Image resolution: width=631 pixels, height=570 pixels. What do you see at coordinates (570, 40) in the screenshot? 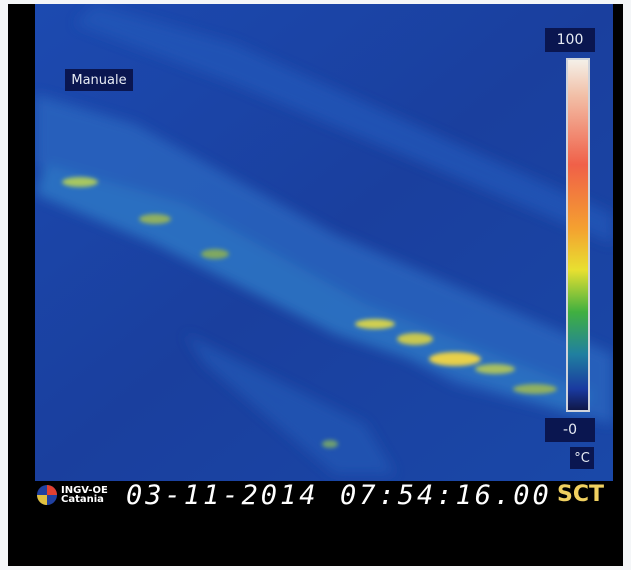
I see `scale-max: 100` at bounding box center [570, 40].